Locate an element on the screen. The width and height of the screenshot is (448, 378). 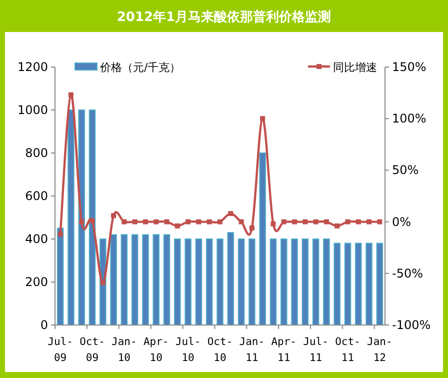
y-tick-label: 400 is located at coordinates (36, 239).